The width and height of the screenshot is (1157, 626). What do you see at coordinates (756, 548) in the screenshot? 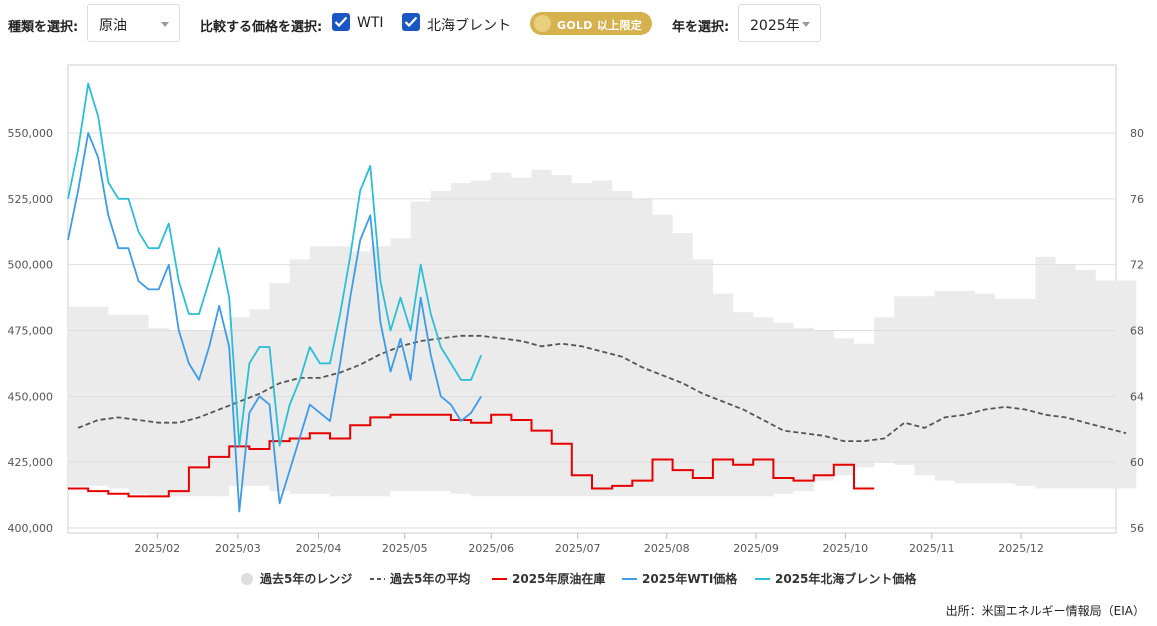
I see `x-tick-label: 2025/09` at bounding box center [756, 548].